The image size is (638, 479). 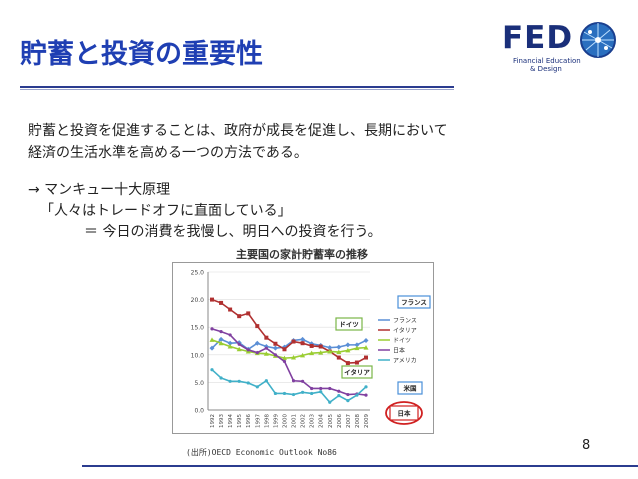 What do you see at coordinates (322, 421) in the screenshot?
I see `x-tick-label: 2004` at bounding box center [322, 421].